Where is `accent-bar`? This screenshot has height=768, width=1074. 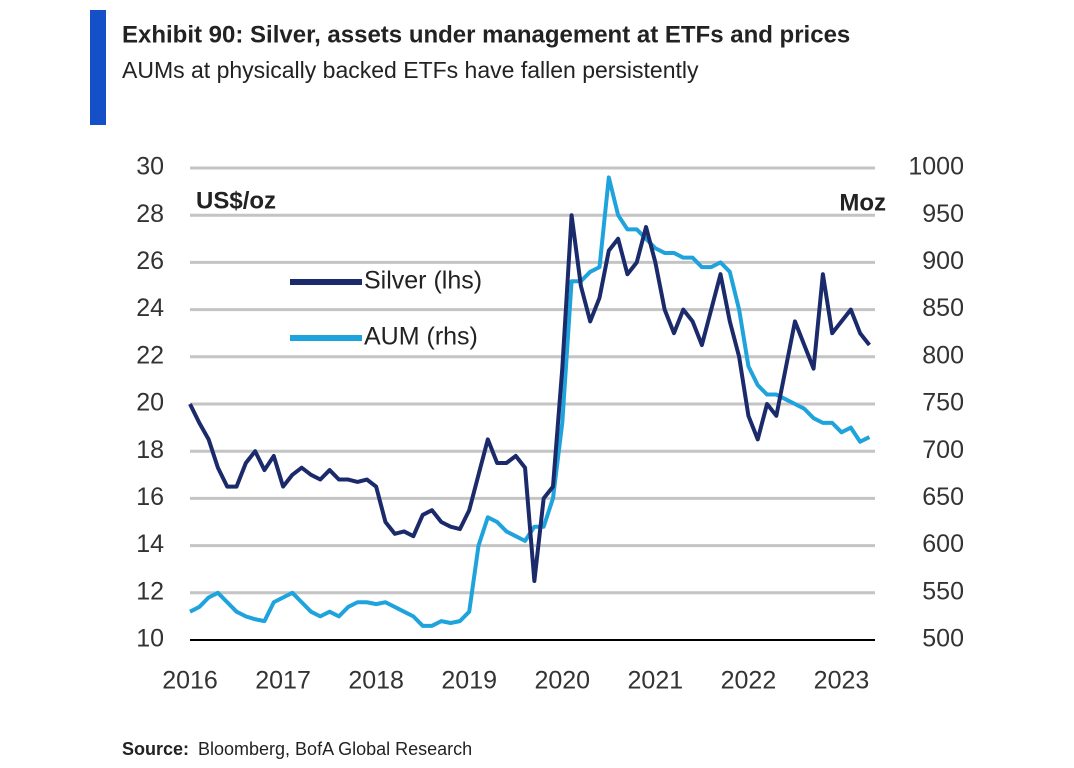 accent-bar is located at coordinates (98, 67).